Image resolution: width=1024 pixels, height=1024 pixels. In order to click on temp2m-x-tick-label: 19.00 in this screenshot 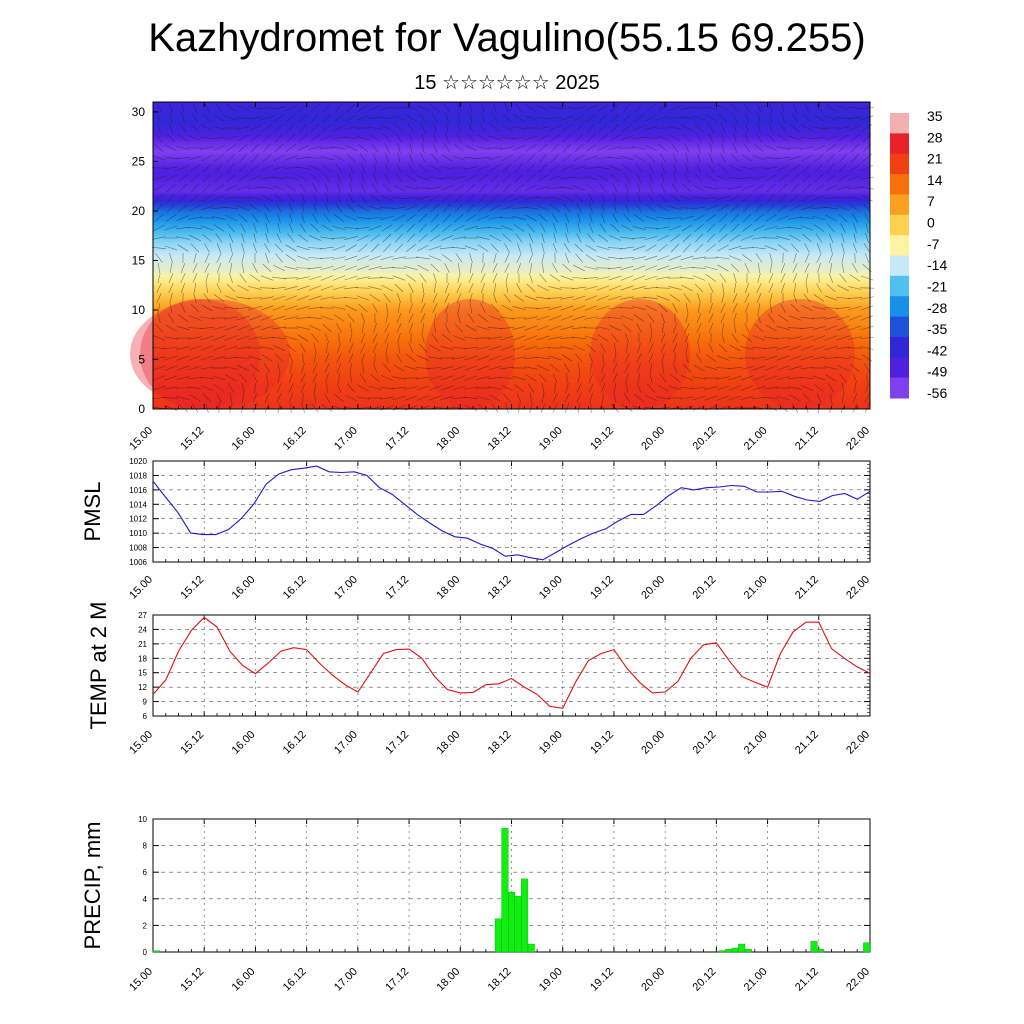, I will do `click(551, 743)`.